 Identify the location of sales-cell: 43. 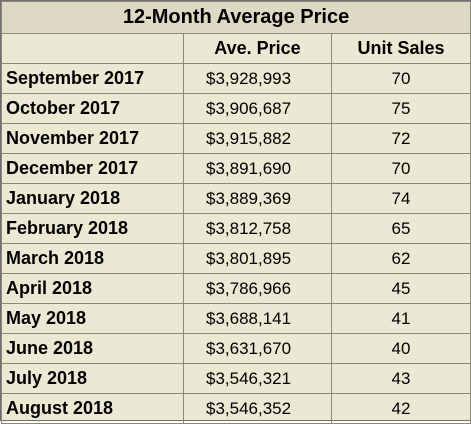
(400, 378).